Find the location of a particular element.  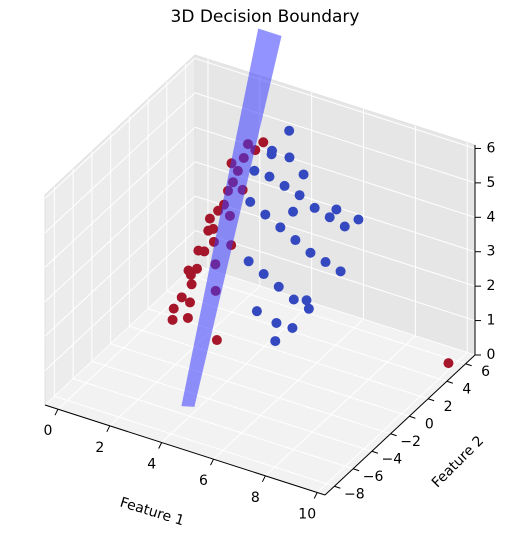

x-tick-label: 10 is located at coordinates (307, 515).